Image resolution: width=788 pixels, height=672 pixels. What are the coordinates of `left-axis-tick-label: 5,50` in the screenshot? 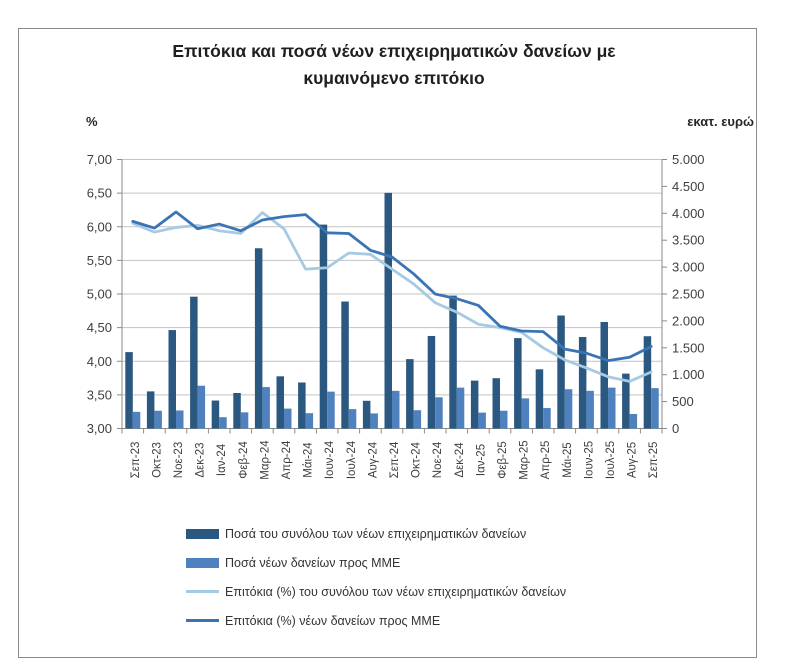 It's located at (99, 260).